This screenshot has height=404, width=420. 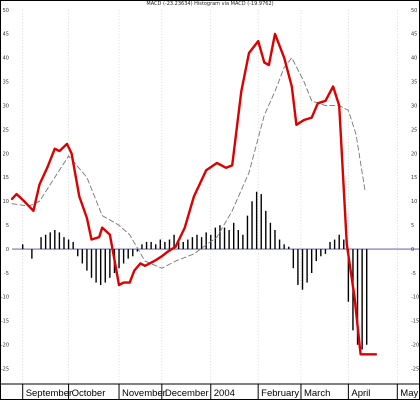 I want to click on y-tick-left-13: 40, so click(x=6, y=59).